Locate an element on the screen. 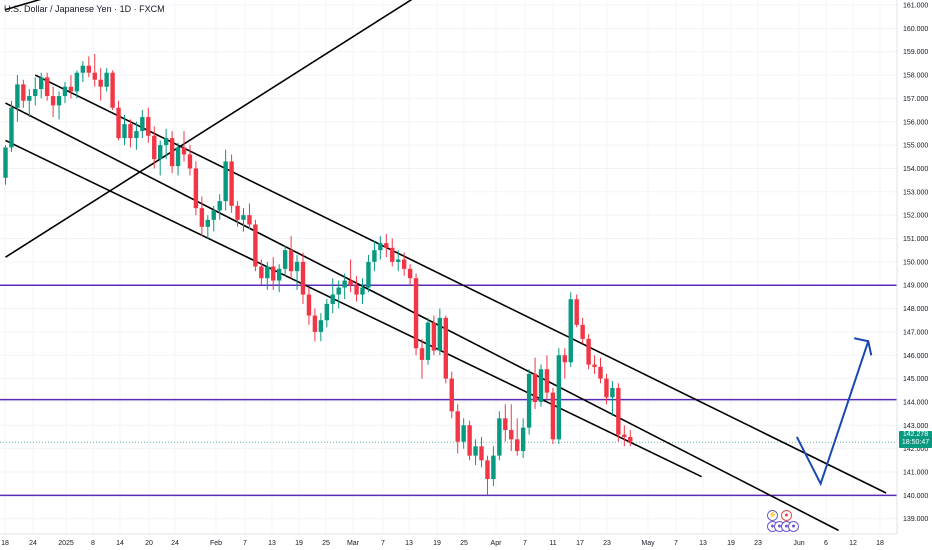 The height and width of the screenshot is (550, 932). time-tick-label: 13 is located at coordinates (703, 543).